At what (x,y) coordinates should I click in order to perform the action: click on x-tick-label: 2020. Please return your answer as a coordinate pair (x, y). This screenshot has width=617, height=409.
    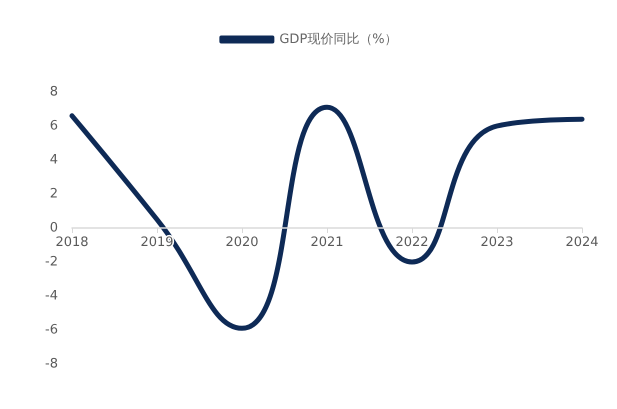
    Looking at the image, I should click on (242, 242).